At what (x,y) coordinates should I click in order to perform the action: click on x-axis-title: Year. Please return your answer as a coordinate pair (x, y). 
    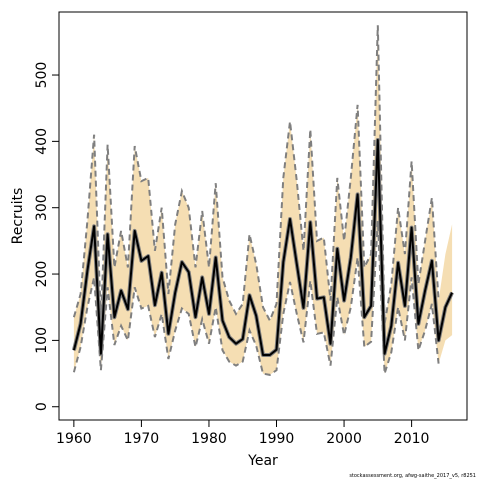
    Looking at the image, I should click on (262, 461).